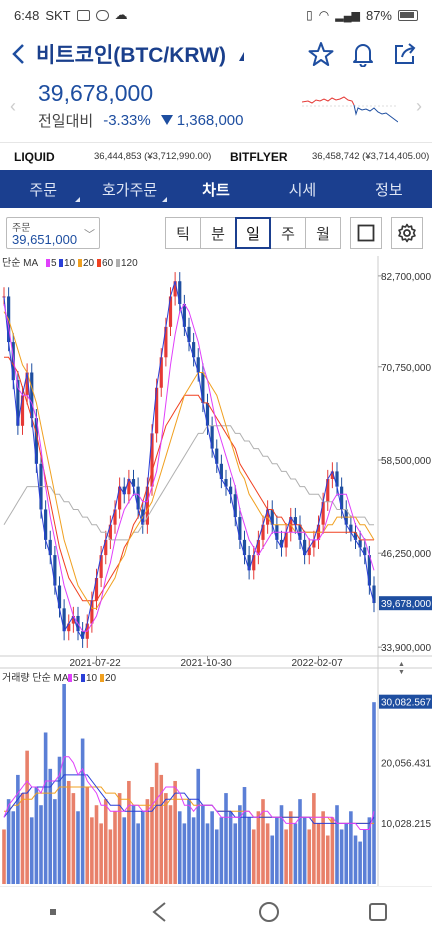  Describe the element at coordinates (405, 701) in the screenshot. I see `volume-current-tag` at that location.